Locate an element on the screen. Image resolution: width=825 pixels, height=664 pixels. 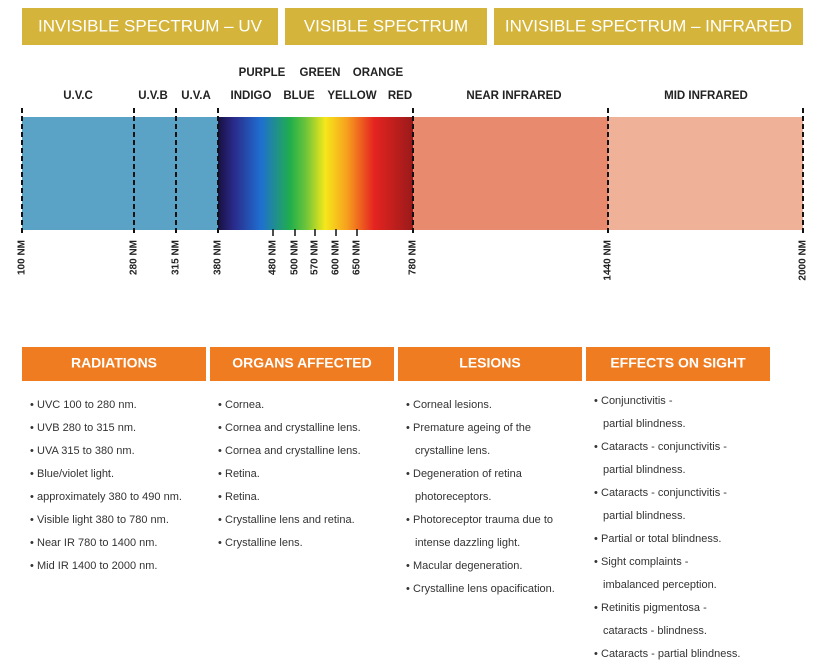
list-item: Blue/violet light. is located at coordinates (75, 474).